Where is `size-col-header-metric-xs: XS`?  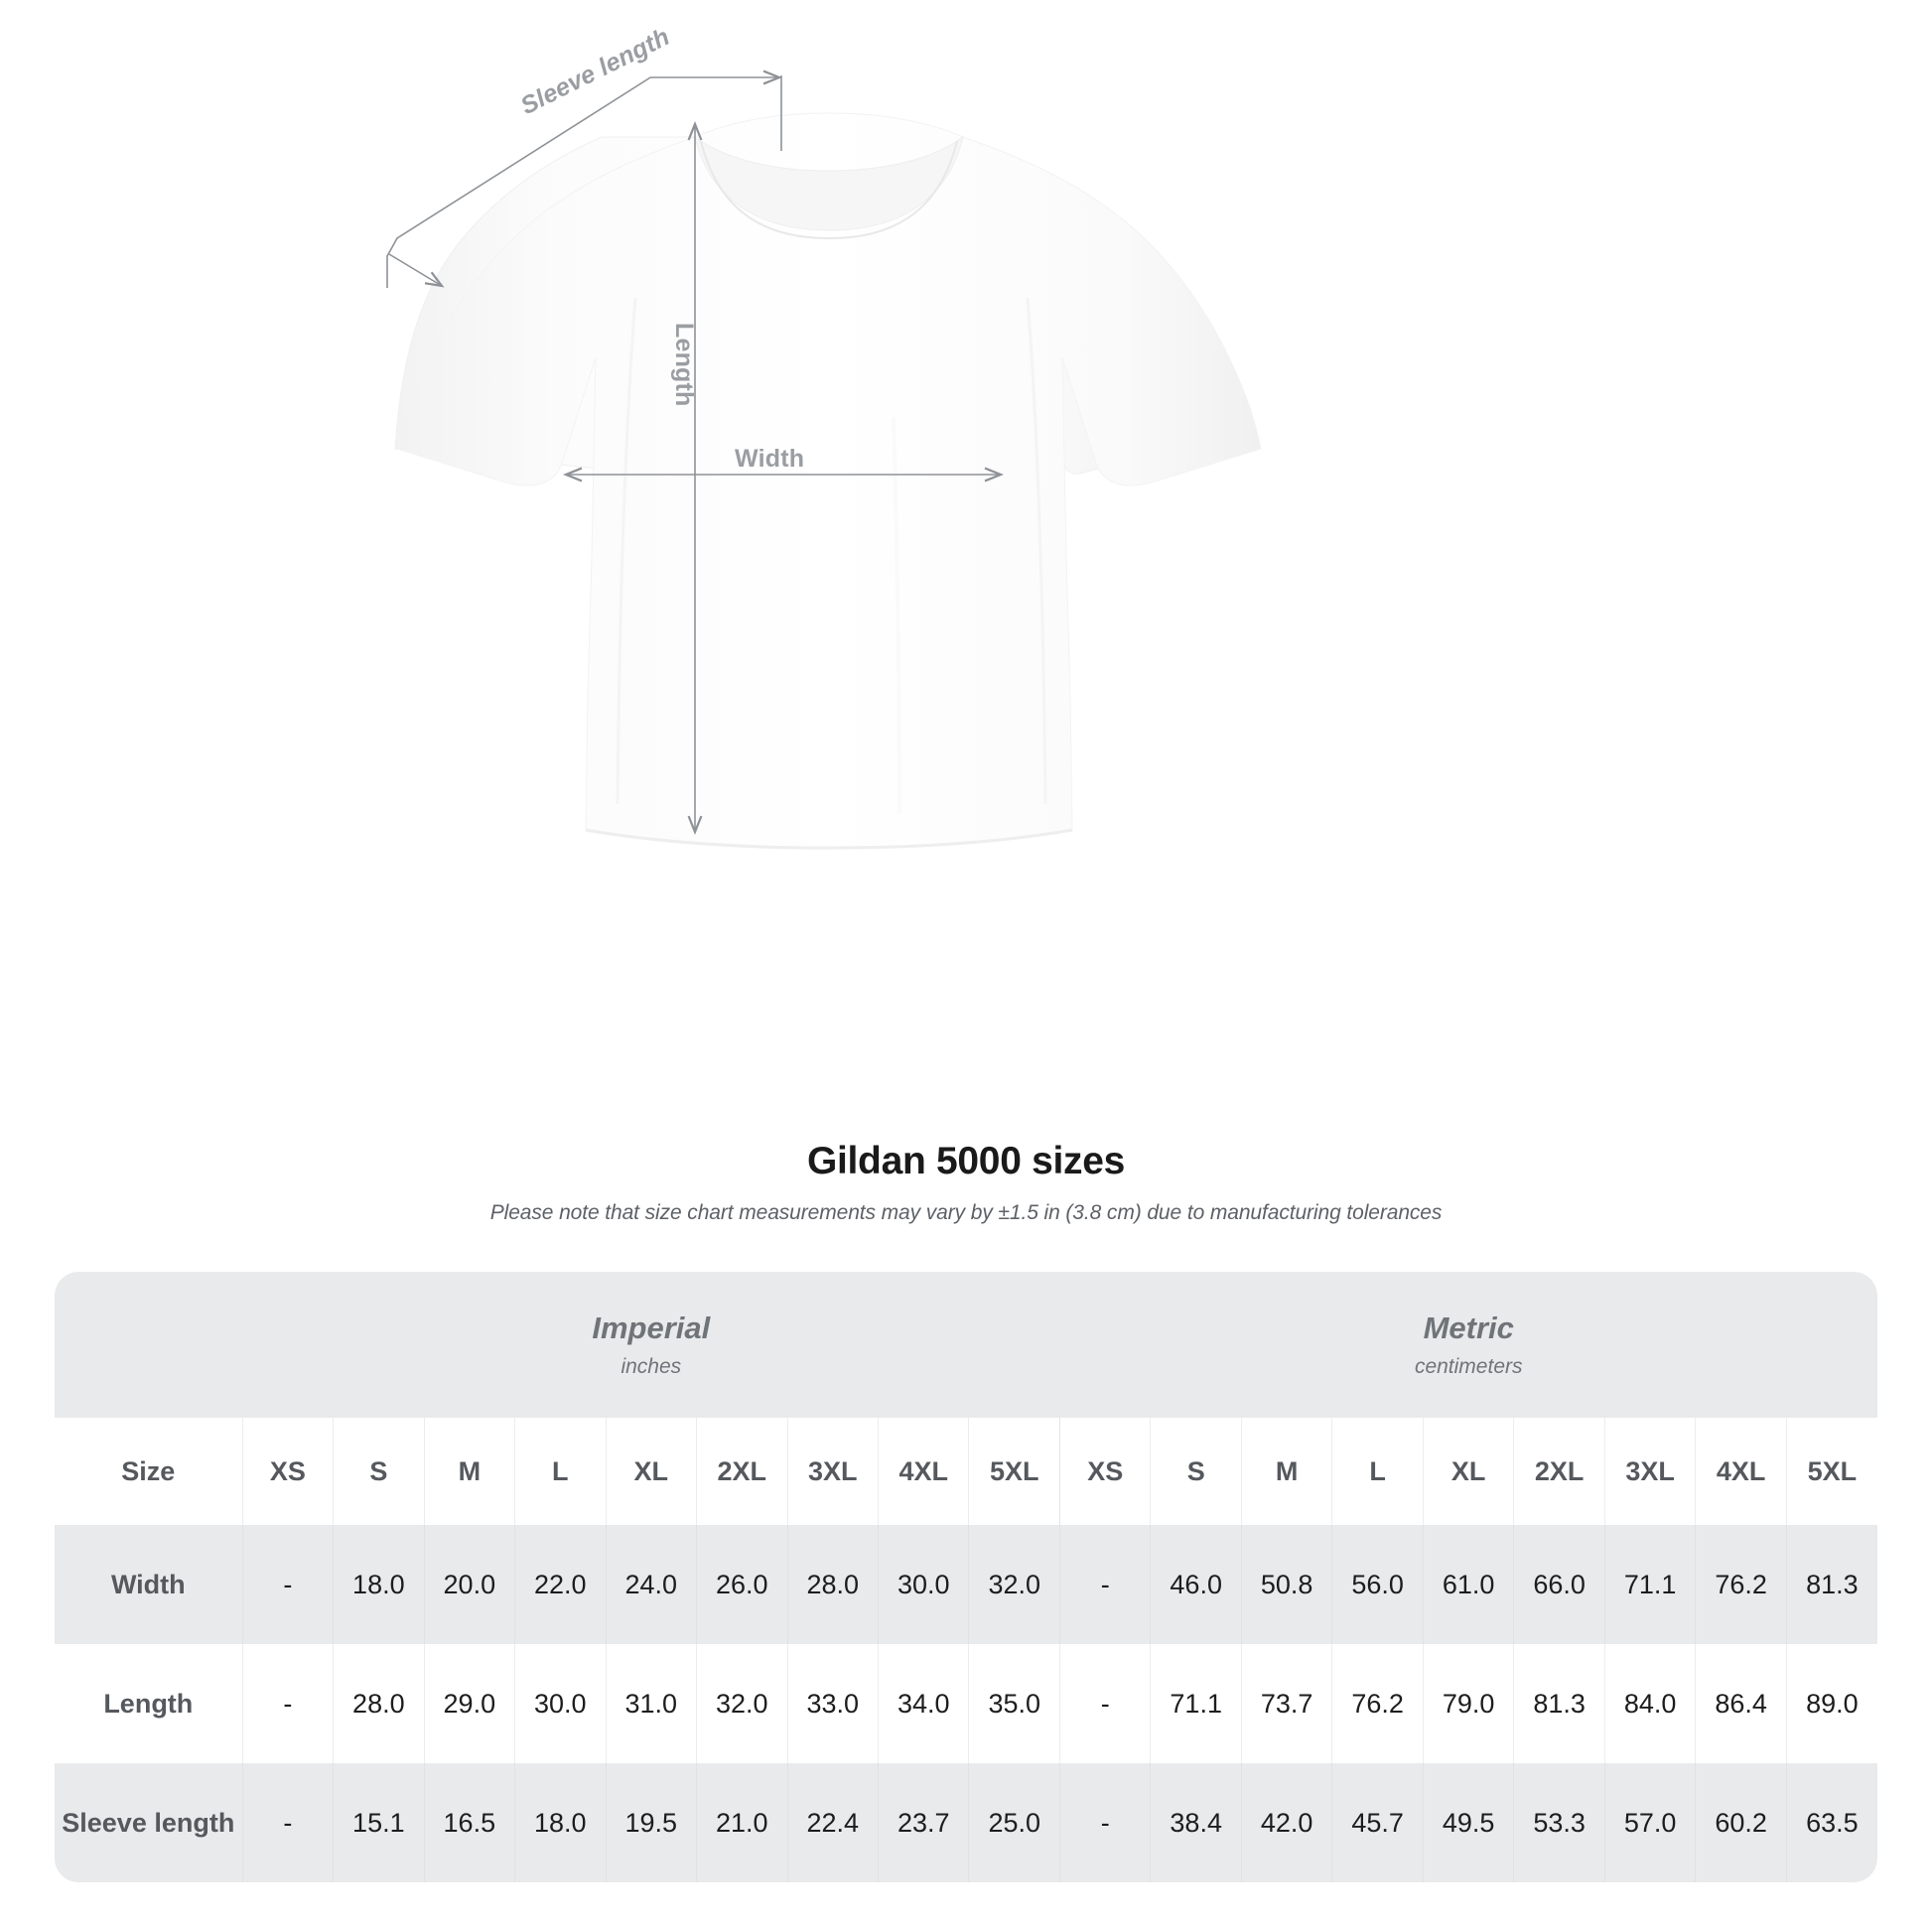 size-col-header-metric-xs: XS is located at coordinates (1104, 1472).